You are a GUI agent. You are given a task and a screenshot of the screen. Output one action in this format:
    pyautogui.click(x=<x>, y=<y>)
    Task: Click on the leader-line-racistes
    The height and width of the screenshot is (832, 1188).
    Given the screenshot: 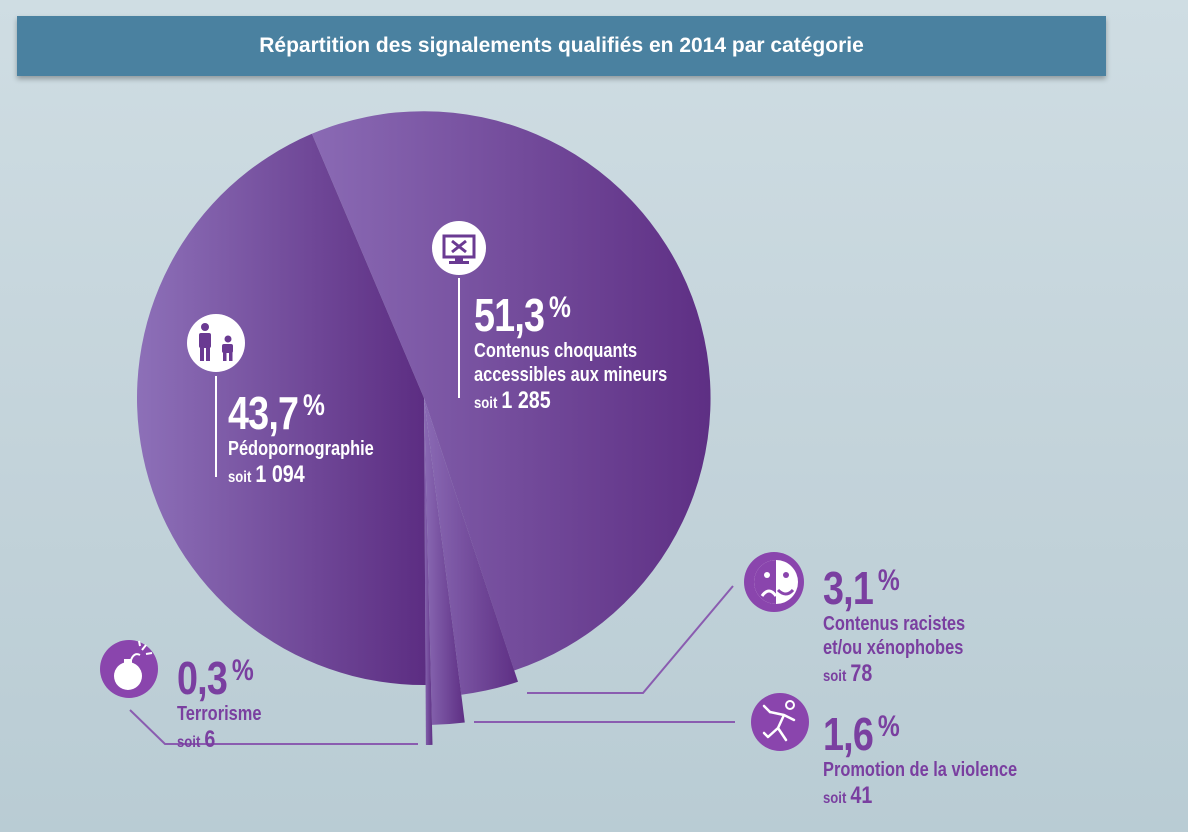 What is the action you would take?
    pyautogui.click(x=630, y=639)
    